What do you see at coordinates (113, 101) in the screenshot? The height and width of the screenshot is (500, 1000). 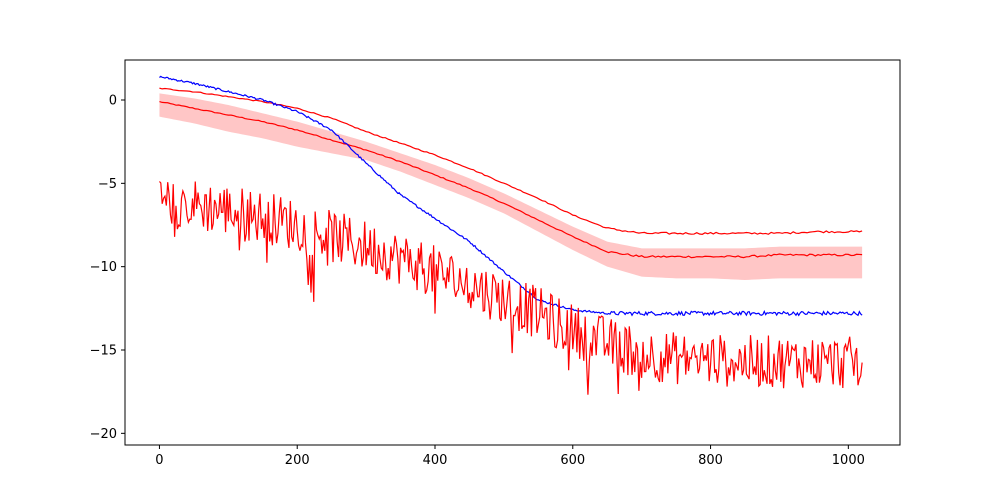 I see `y-tick-label: 0` at bounding box center [113, 101].